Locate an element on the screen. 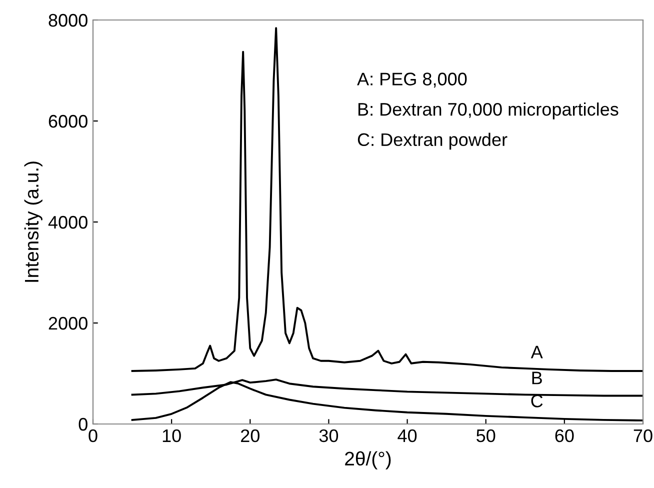  y-tick-label: 8000 is located at coordinates (68, 20).